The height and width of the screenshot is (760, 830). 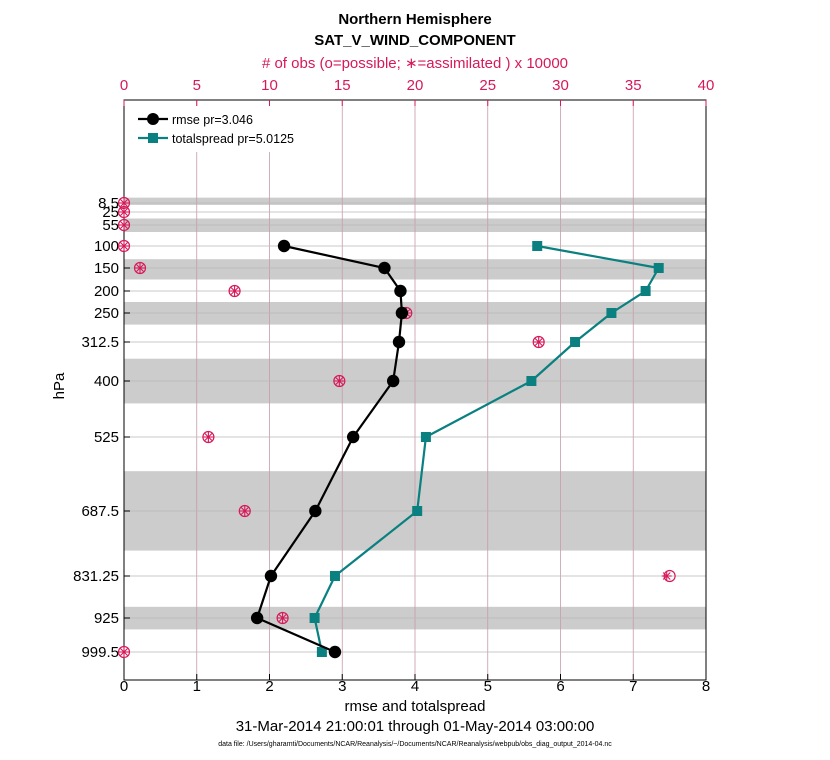 What do you see at coordinates (414, 19) in the screenshot?
I see `chart-title: Northern Hemisphere` at bounding box center [414, 19].